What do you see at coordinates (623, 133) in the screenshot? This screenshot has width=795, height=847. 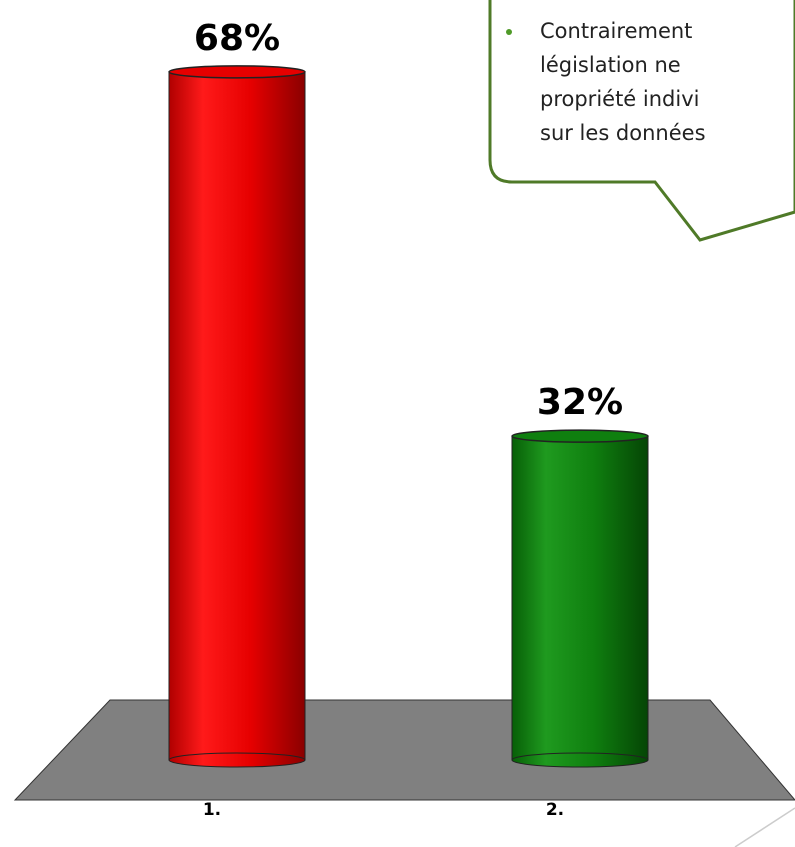 I see `callout-text: sur les données` at bounding box center [623, 133].